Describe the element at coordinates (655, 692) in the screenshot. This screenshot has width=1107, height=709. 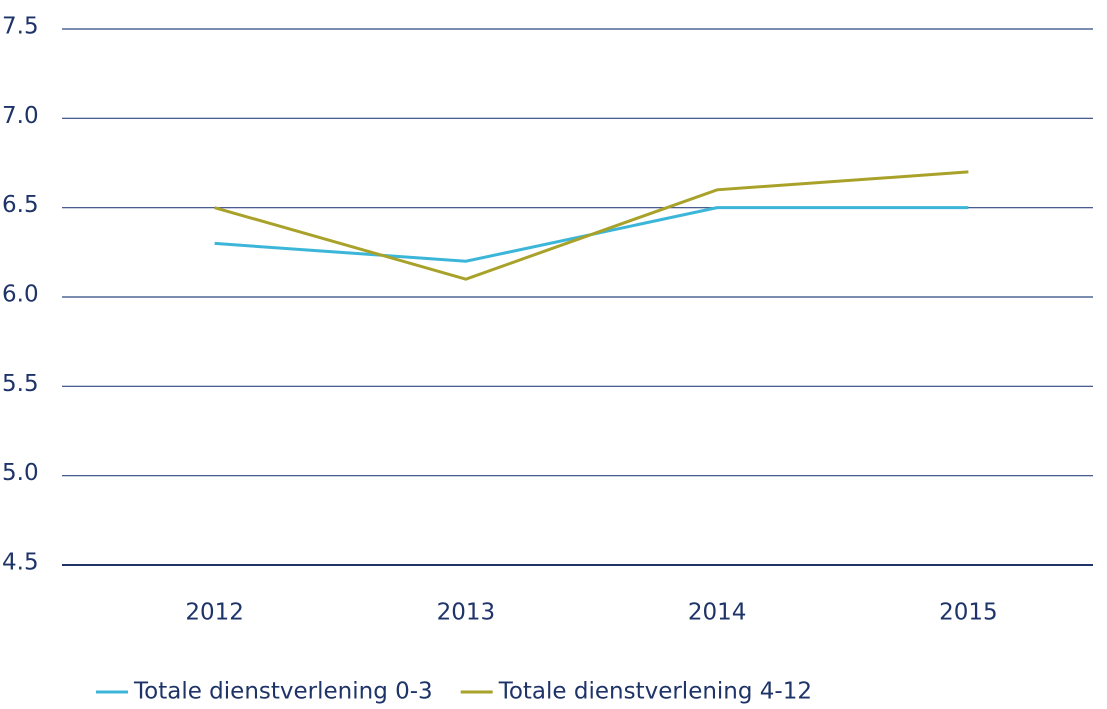
I see `legend-label: Totale dienstverlening 4-12` at that location.